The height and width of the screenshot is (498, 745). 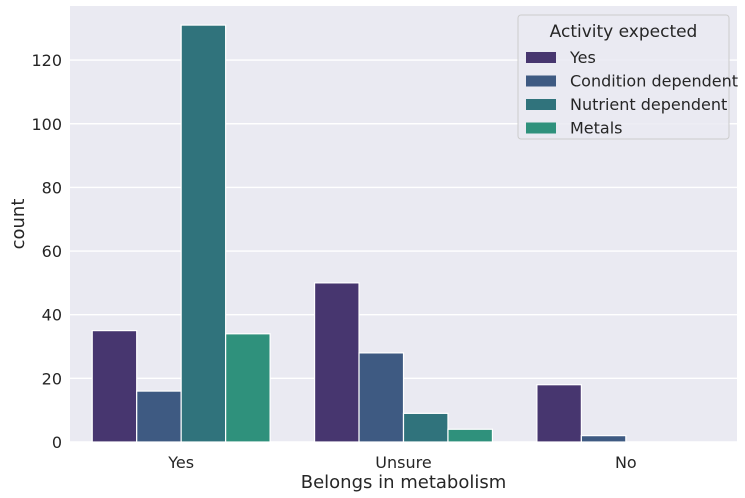 What do you see at coordinates (52, 378) in the screenshot?
I see `y-tick-label: 20` at bounding box center [52, 378].